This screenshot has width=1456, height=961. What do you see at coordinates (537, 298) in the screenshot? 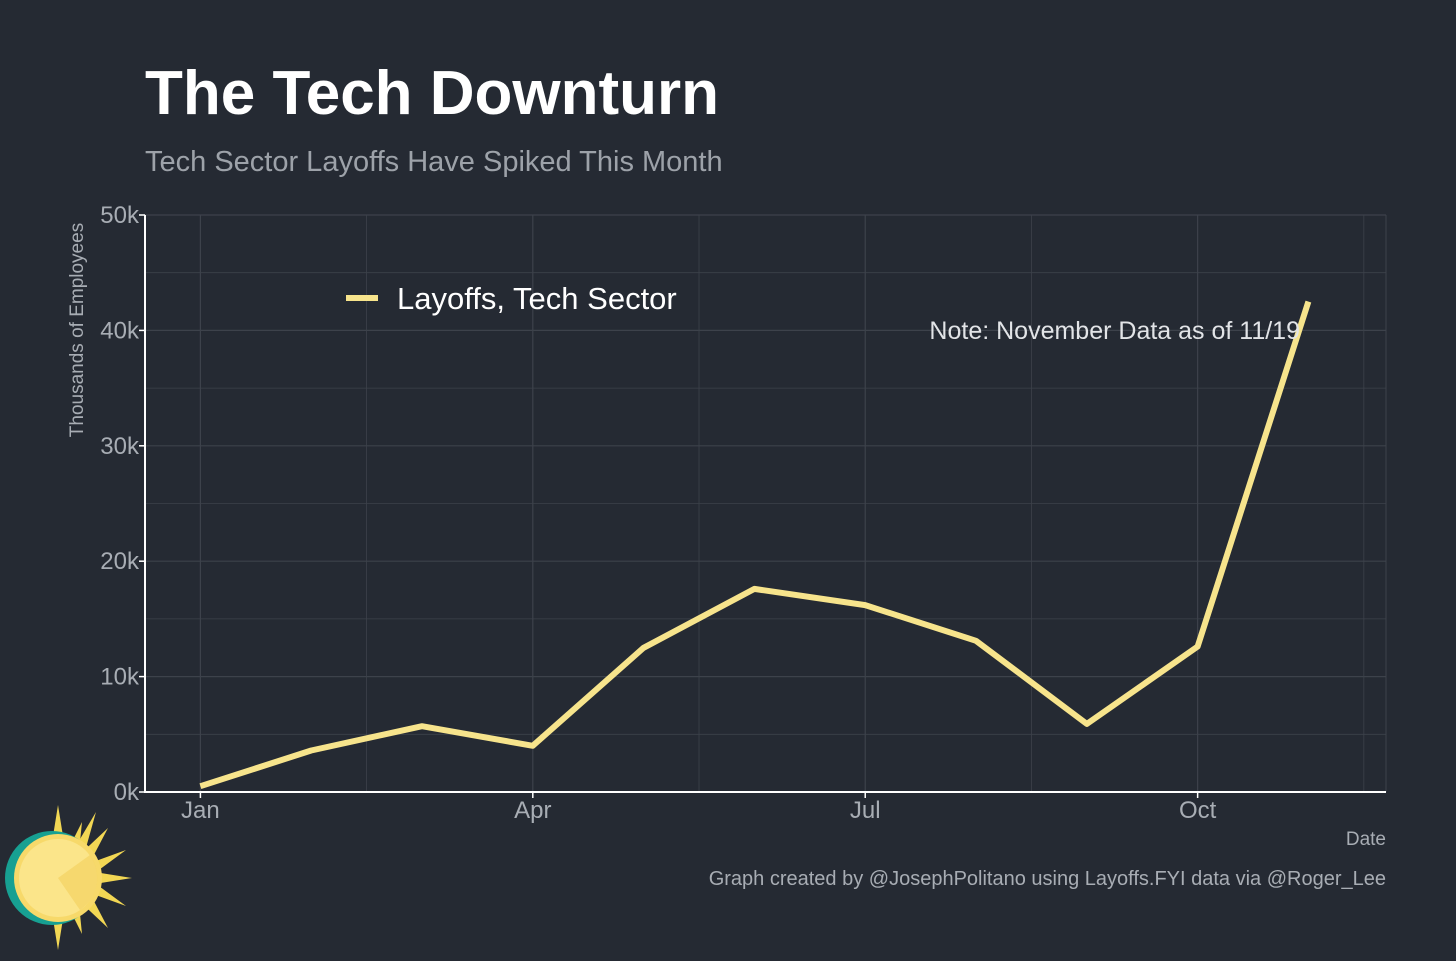
I see `legend-label: Layoffs, Tech Sector` at bounding box center [537, 298].